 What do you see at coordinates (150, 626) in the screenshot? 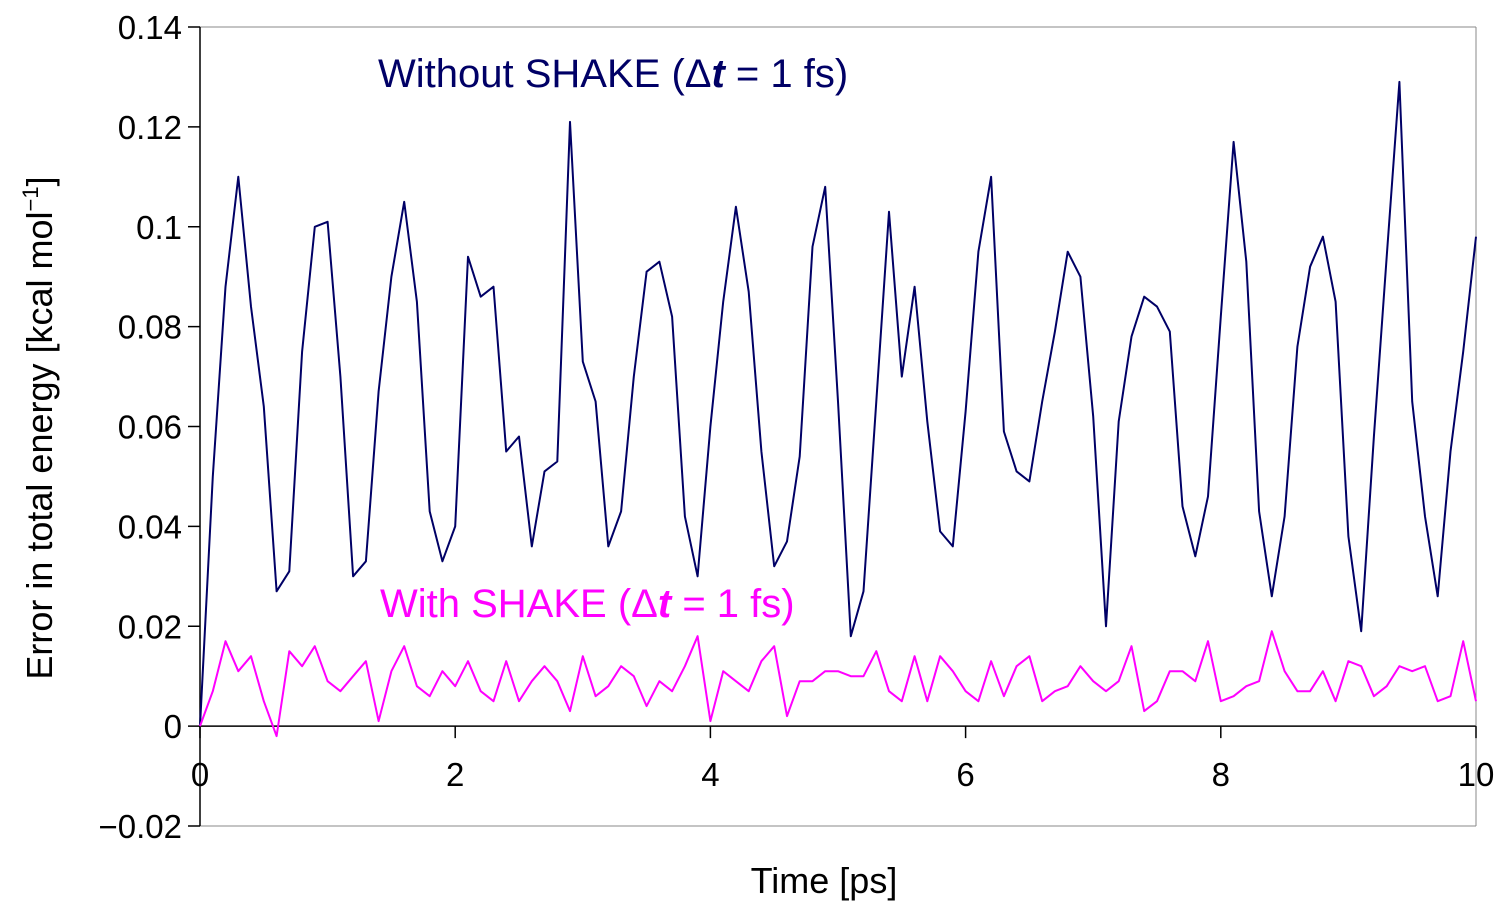
I see `y-tick-label: 0.02` at bounding box center [150, 626].